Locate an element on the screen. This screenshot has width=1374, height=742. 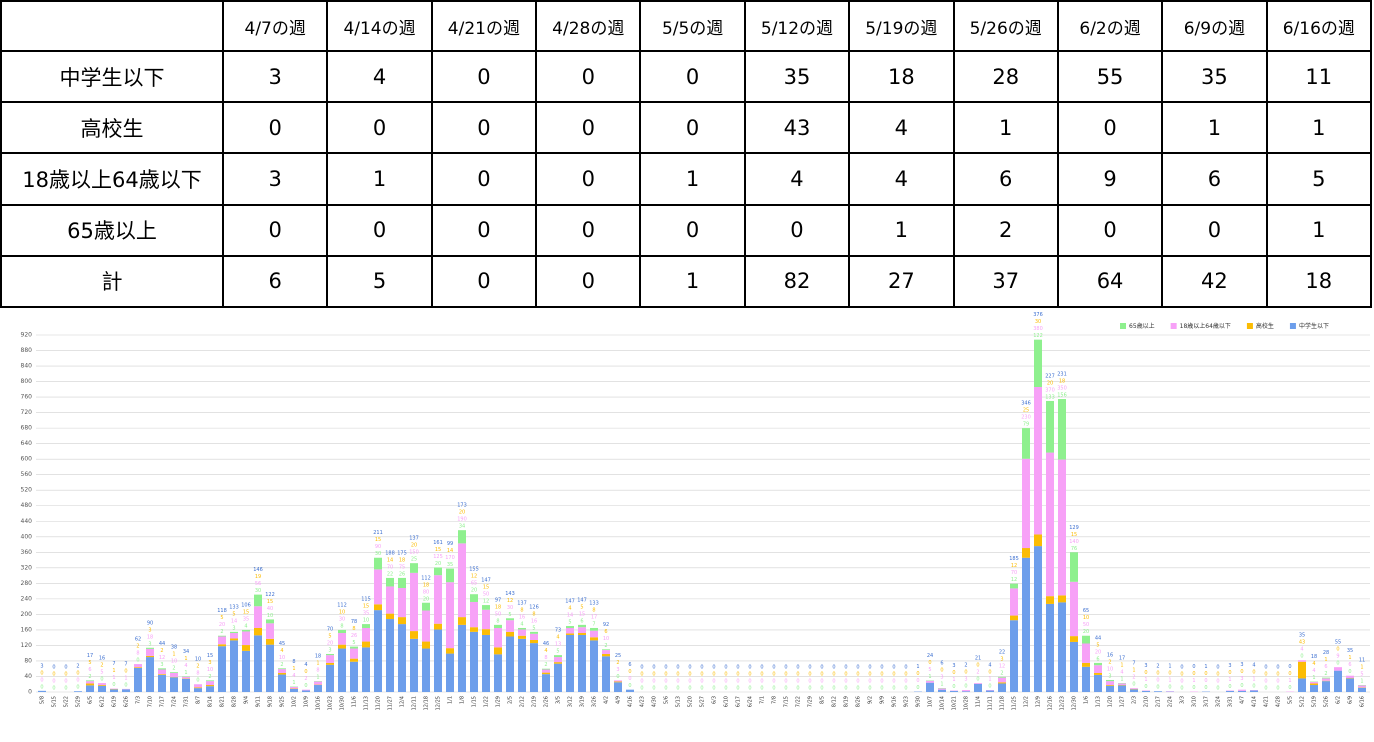
x-tick-label: 9/11 is located at coordinates (259, 701).